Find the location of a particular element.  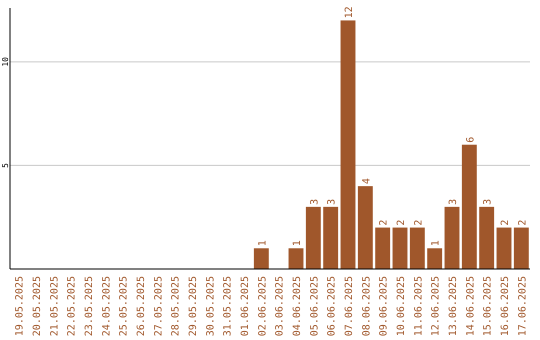

data-label: 6 is located at coordinates (470, 139).